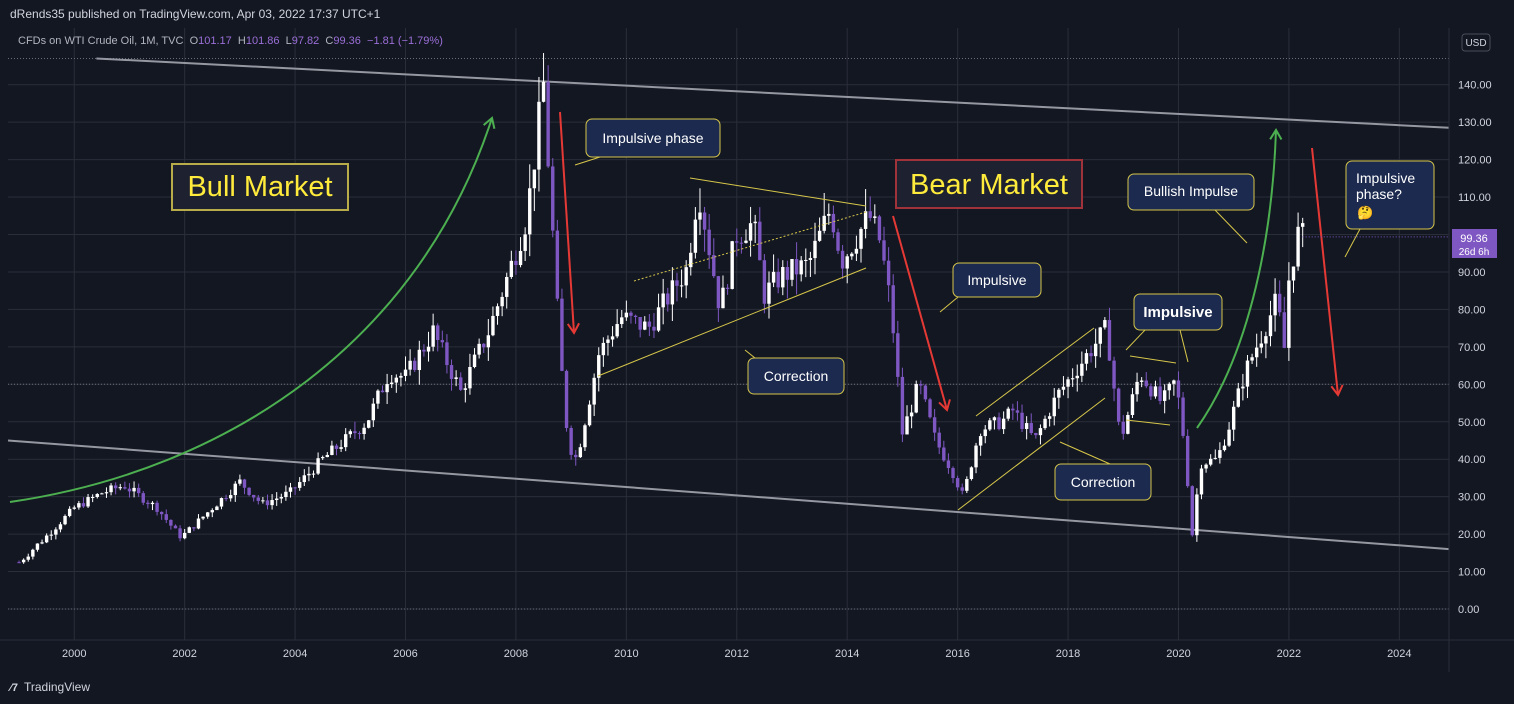  Describe the element at coordinates (773, 93) in the screenshot. I see `upper-channel-line` at that location.